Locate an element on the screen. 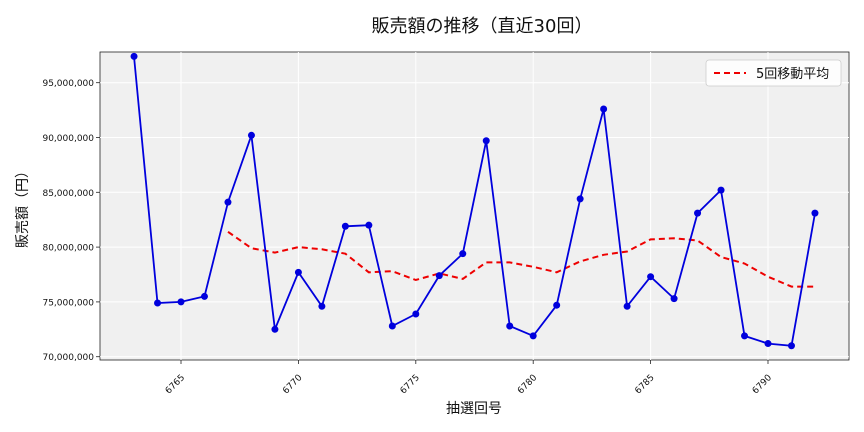 This screenshot has height=432, width=864. legend-box is located at coordinates (773, 73).